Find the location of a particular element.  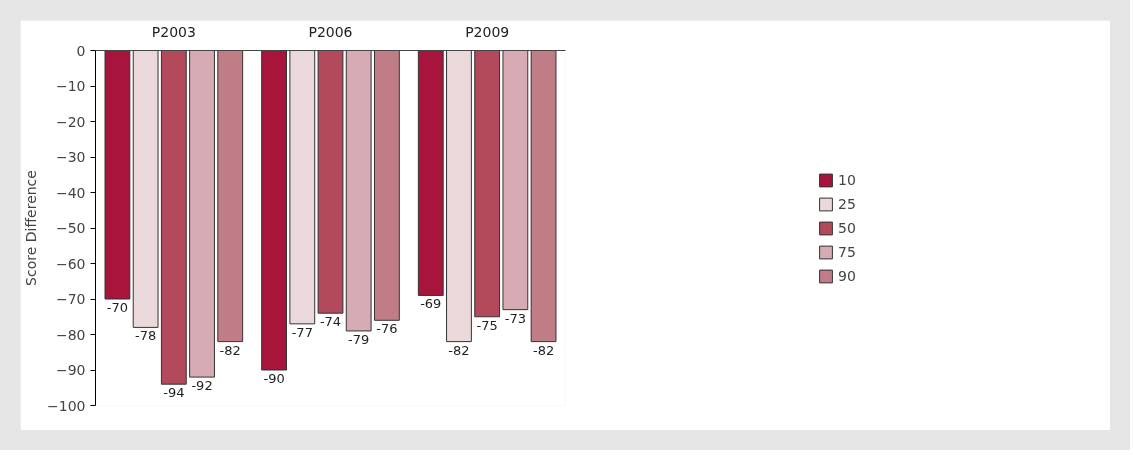

data-label: -76 is located at coordinates (387, 329).